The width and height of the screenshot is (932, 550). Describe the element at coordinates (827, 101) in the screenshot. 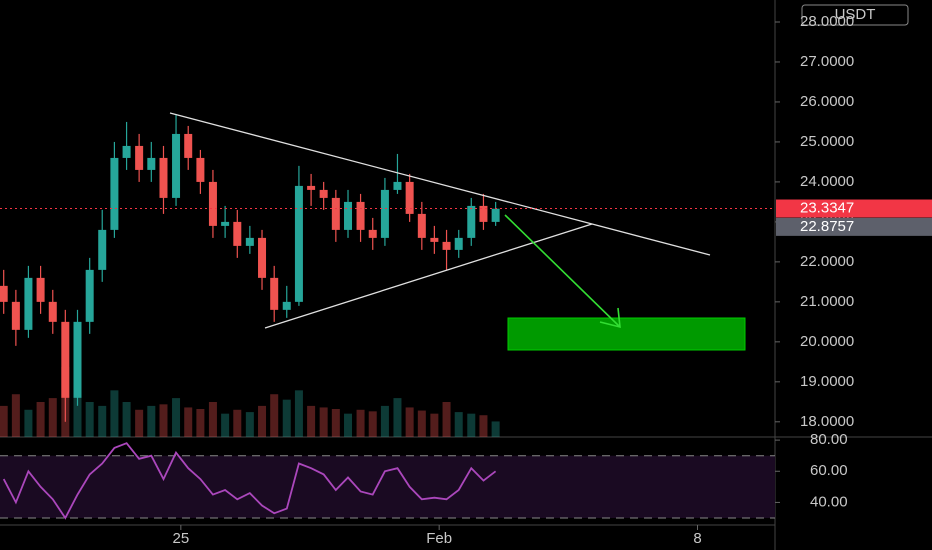

I see `y-tick-label: 26.0000` at that location.